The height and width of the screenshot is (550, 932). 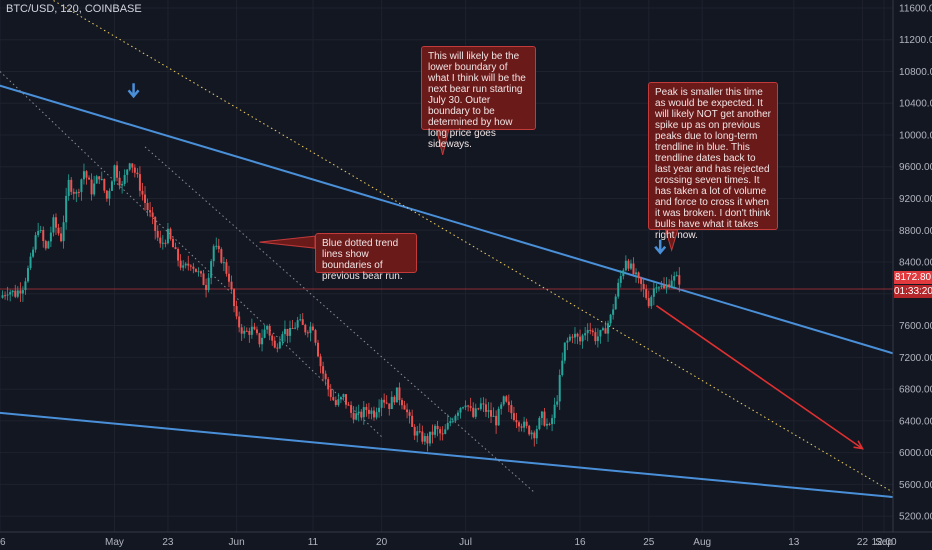 What do you see at coordinates (915, 421) in the screenshot?
I see `y-tick-label: 6400.00` at bounding box center [915, 421].